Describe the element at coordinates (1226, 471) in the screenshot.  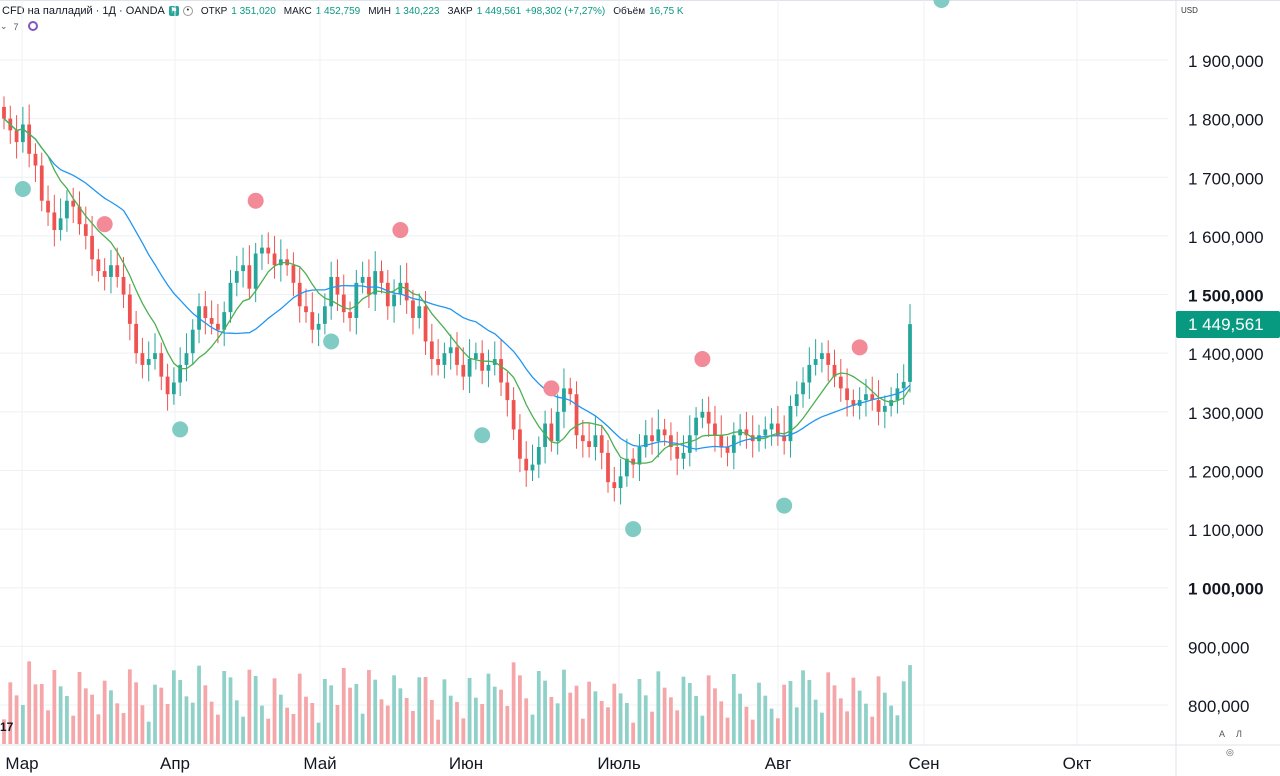
I see `y-tick-label: 1 200,000` at that location.